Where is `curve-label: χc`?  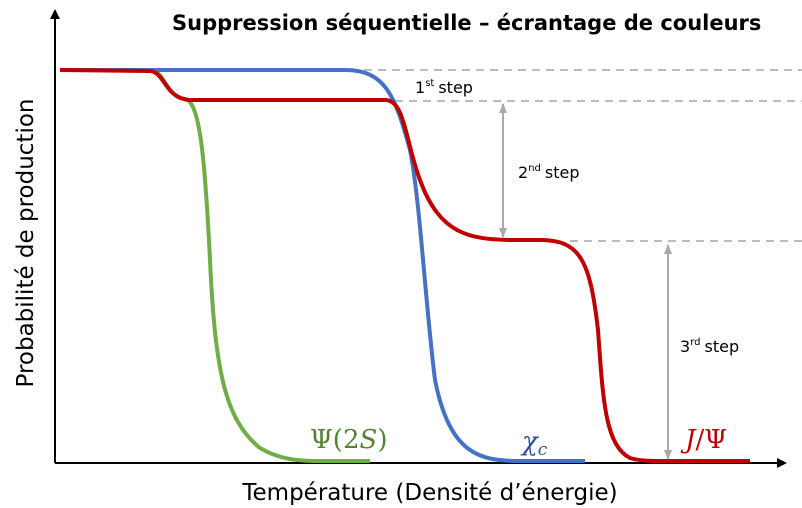 curve-label: χc is located at coordinates (534, 443).